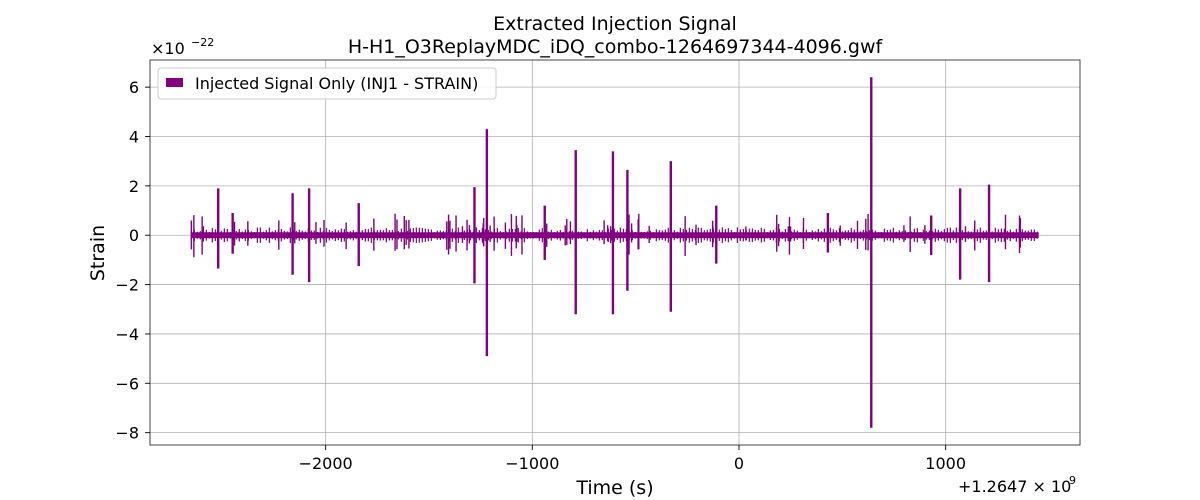  What do you see at coordinates (134, 137) in the screenshot?
I see `y-tick-label: 4` at bounding box center [134, 137].